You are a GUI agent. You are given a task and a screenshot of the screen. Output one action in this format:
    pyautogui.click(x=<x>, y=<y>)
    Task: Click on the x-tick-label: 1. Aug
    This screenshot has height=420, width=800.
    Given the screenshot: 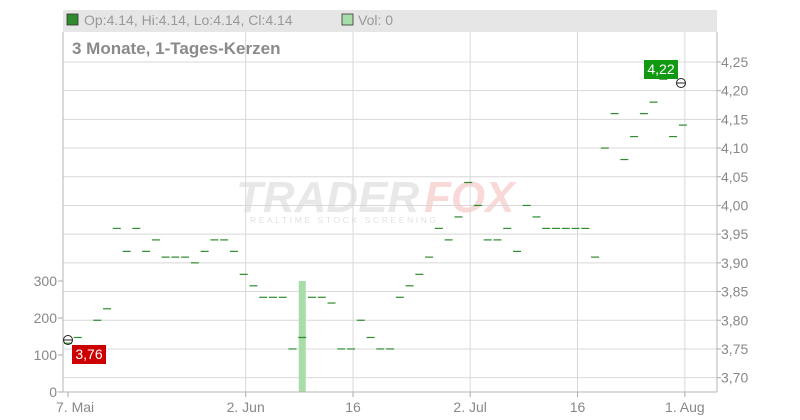 What is the action you would take?
    pyautogui.click(x=685, y=407)
    